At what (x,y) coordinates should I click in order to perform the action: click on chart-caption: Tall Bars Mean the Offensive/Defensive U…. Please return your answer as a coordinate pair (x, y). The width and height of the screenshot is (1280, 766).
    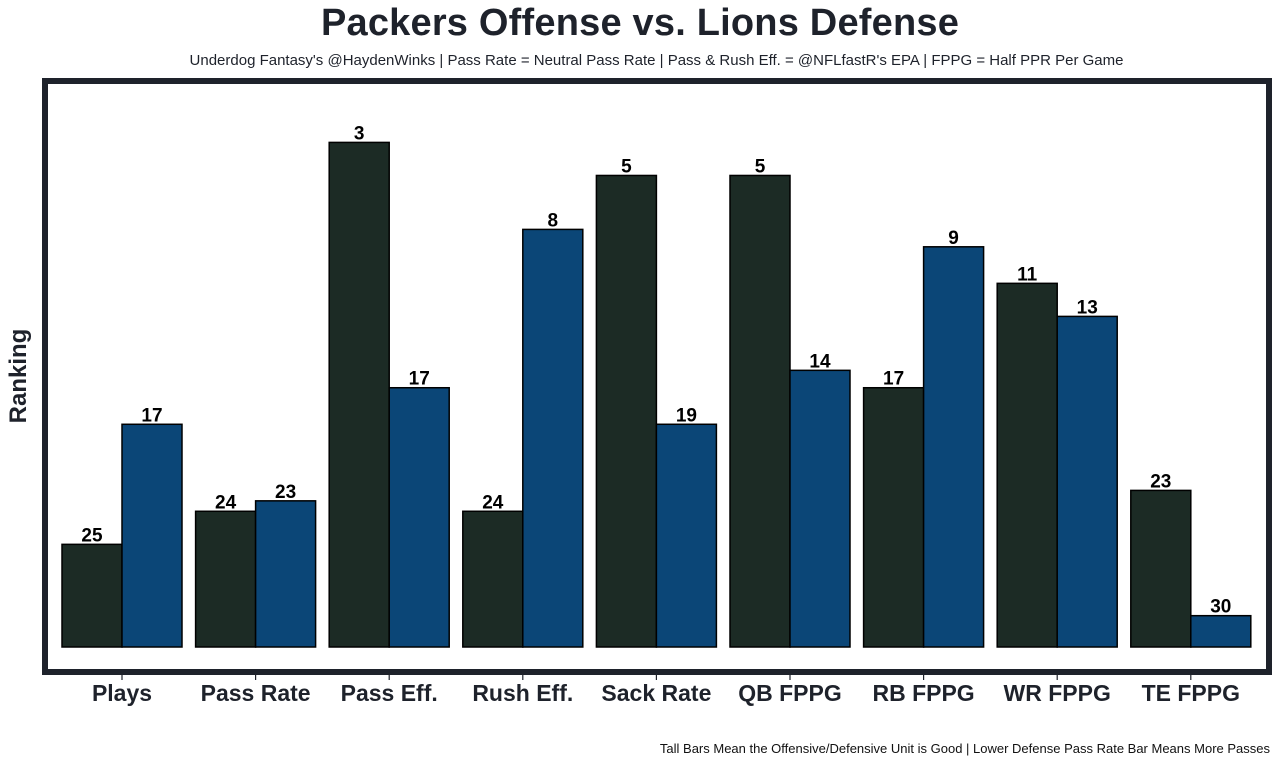
    Looking at the image, I should click on (964, 748).